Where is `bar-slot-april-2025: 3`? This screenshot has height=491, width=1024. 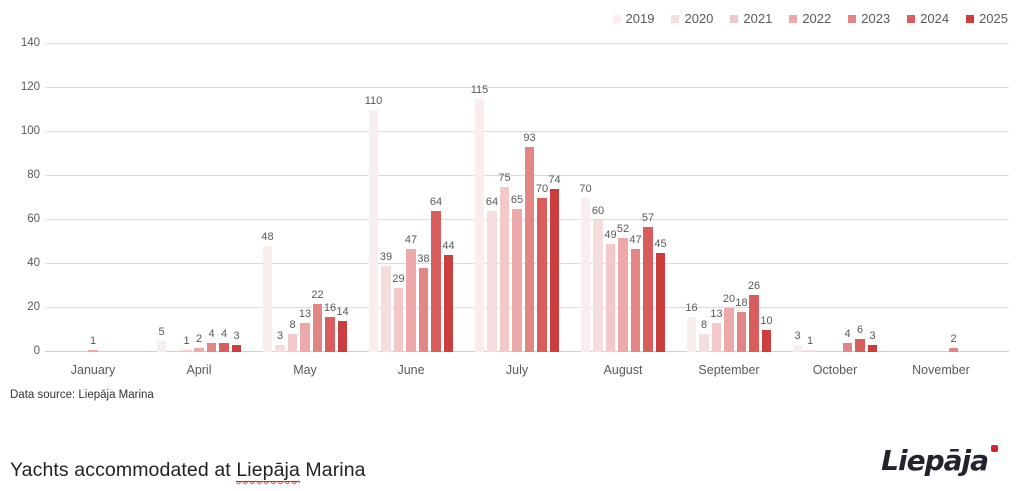 bar-slot-april-2025: 3 is located at coordinates (236, 198).